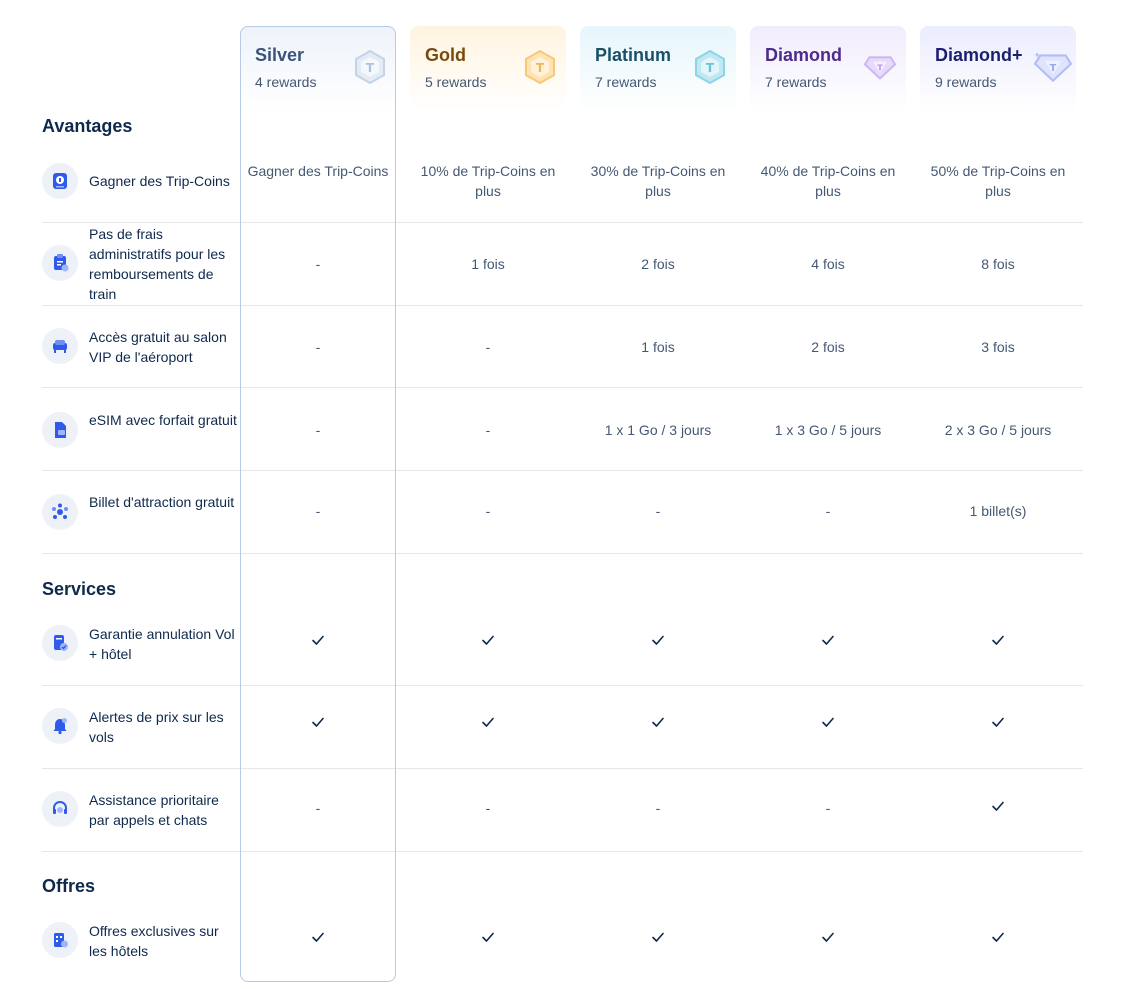  I want to click on attraction-icon, so click(60, 512).